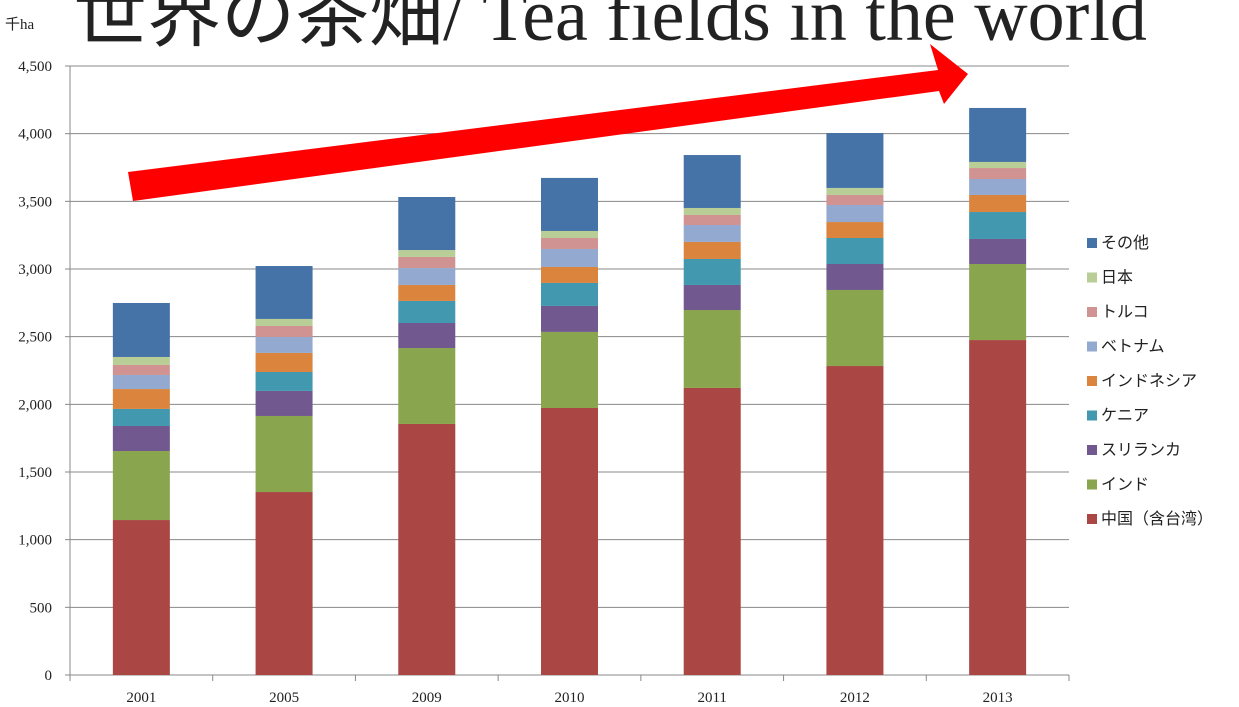 This screenshot has width=1239, height=707. What do you see at coordinates (41, 608) in the screenshot?
I see `y-tick-label: 500` at bounding box center [41, 608].